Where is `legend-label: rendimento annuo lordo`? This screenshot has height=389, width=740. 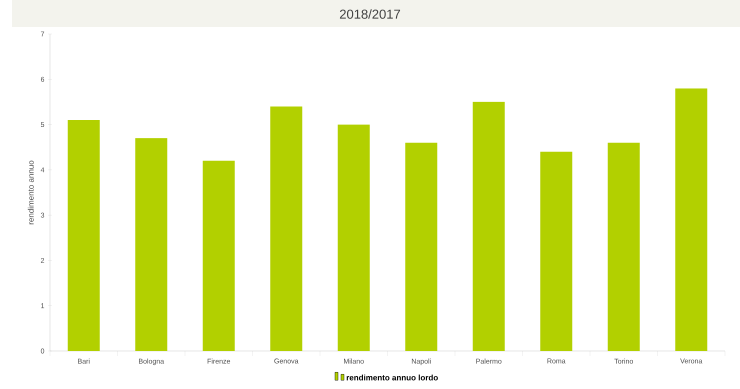
legend-label: rendimento annuo lordo is located at coordinates (392, 377).